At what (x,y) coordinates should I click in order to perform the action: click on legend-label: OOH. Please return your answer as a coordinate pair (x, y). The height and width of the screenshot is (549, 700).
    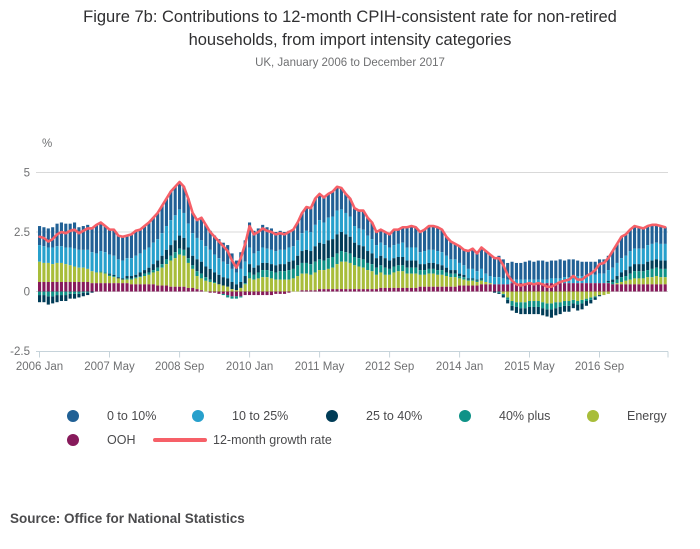
    Looking at the image, I should click on (121, 440).